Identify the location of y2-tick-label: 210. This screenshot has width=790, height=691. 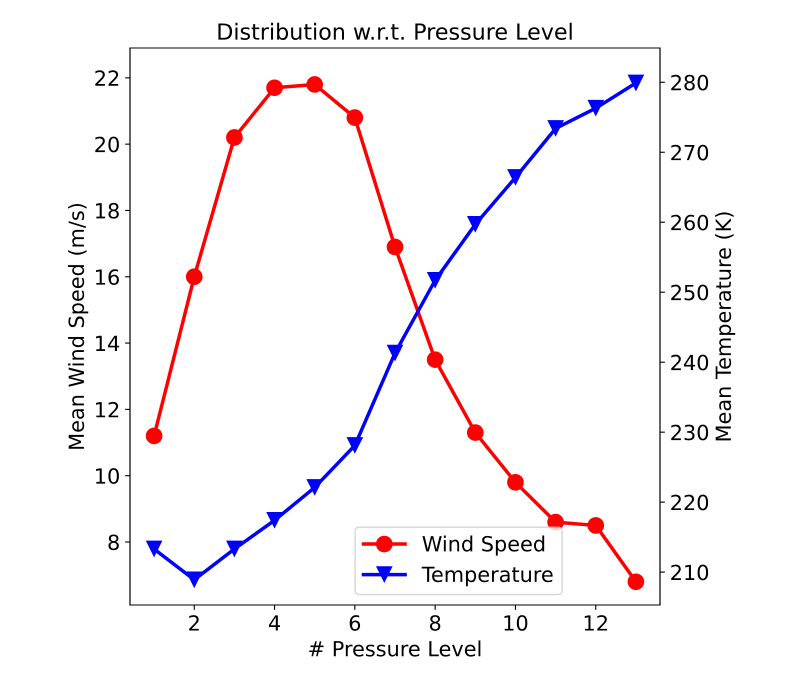
(689, 572).